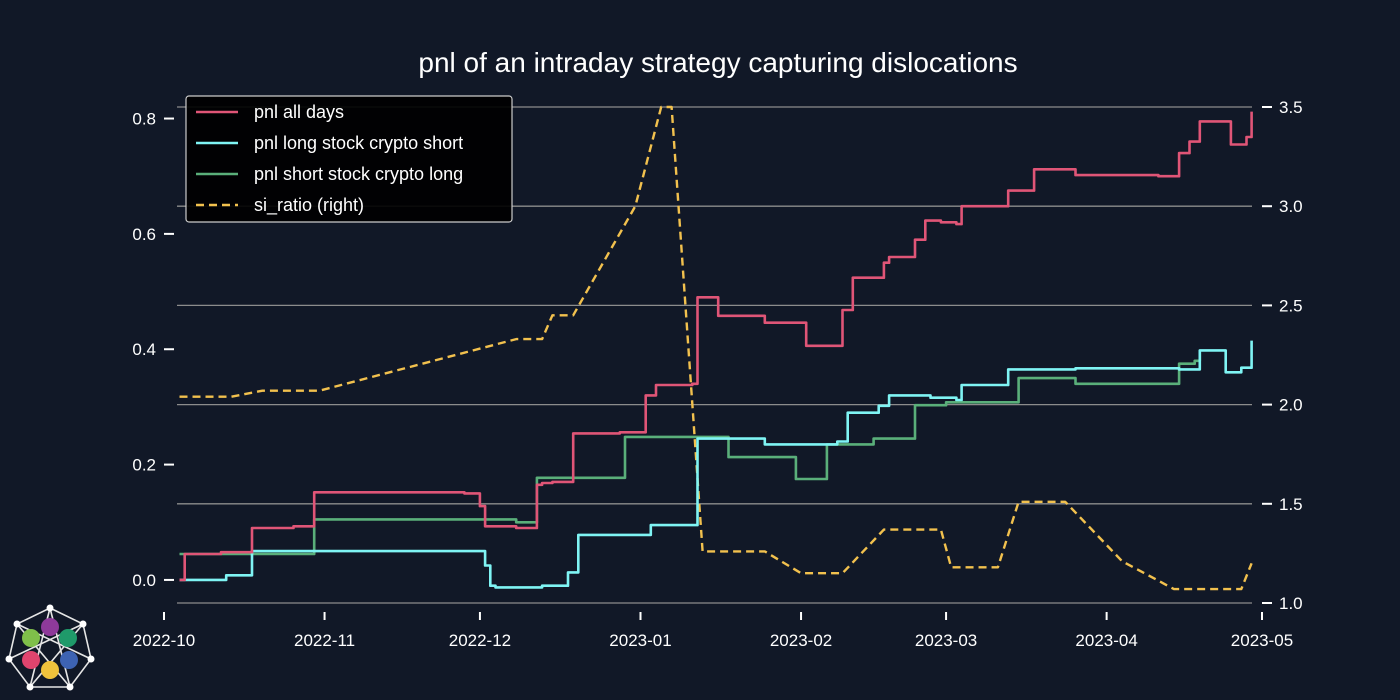 This screenshot has height=700, width=1400. I want to click on app-logo, so click(50, 647).